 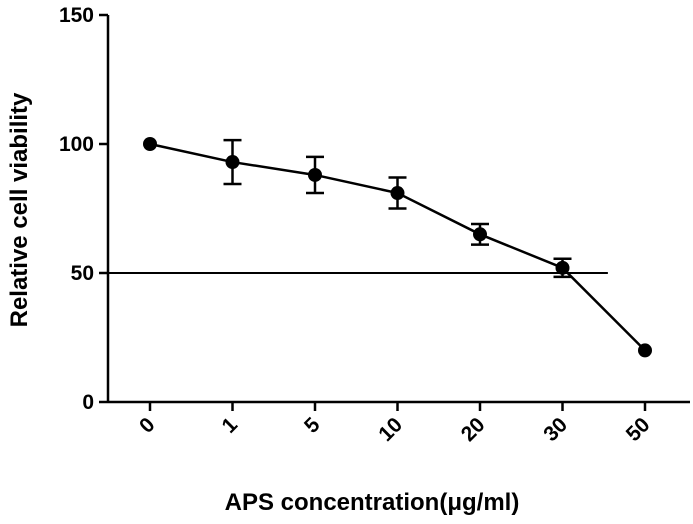 What do you see at coordinates (88, 402) in the screenshot?
I see `y-tick-label-0: 0` at bounding box center [88, 402].